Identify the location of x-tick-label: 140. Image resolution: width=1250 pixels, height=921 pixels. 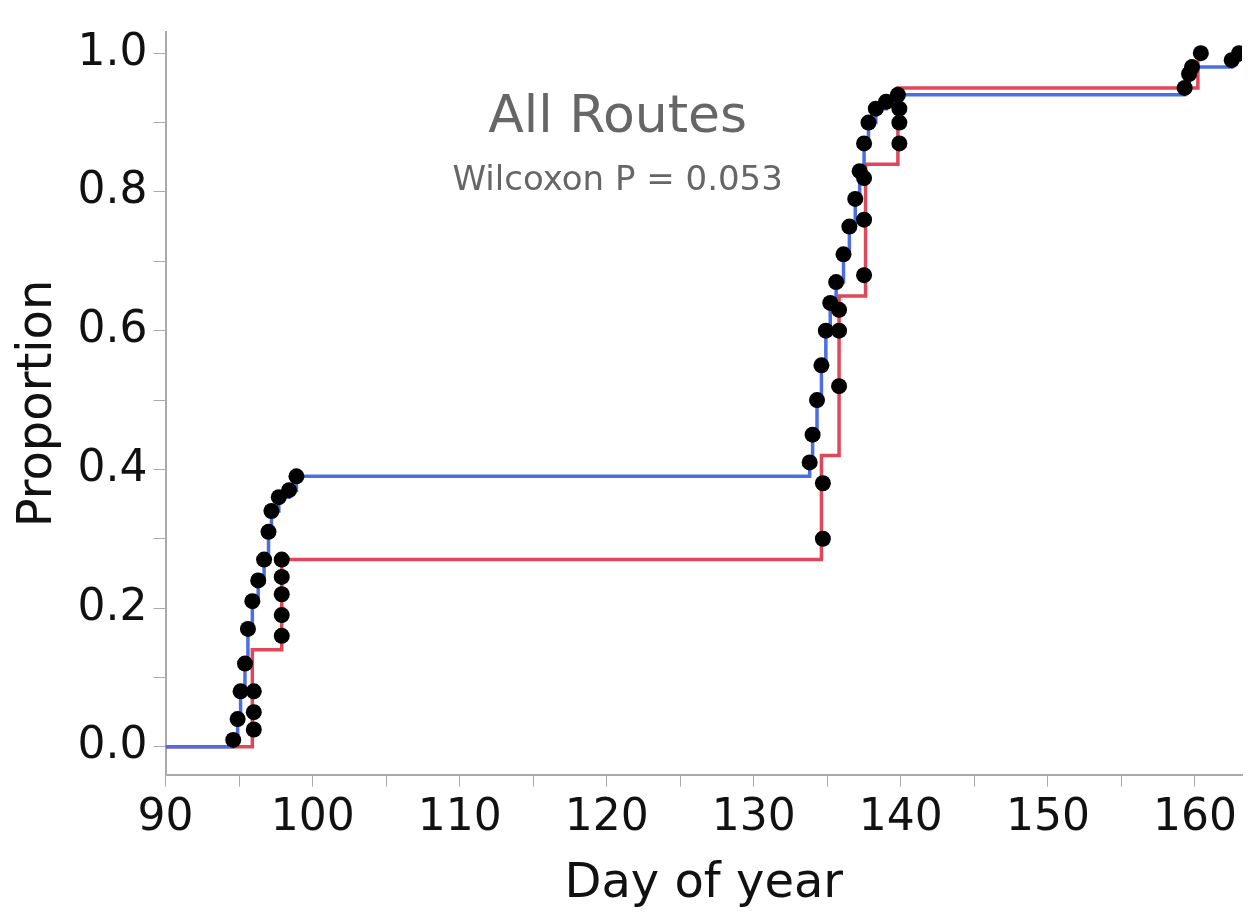
(900, 815).